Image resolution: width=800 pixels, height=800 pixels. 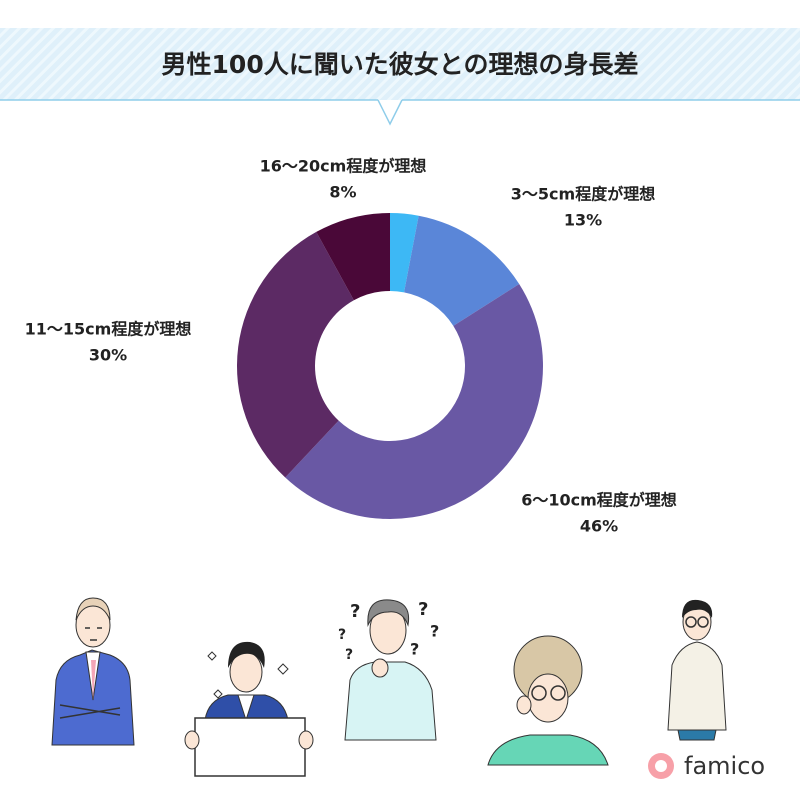 I want to click on slice-label: 6〜10cm程度が理想, so click(x=599, y=500).